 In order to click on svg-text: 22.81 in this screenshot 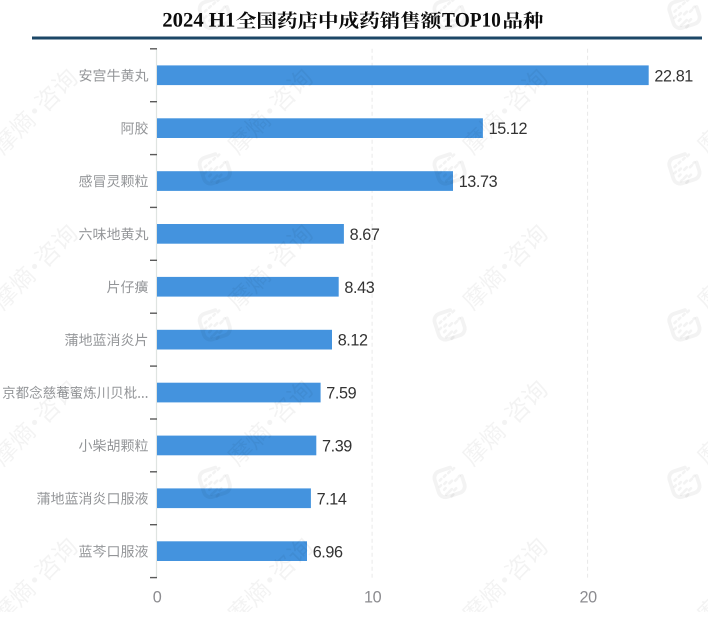, I will do `click(673, 76)`.